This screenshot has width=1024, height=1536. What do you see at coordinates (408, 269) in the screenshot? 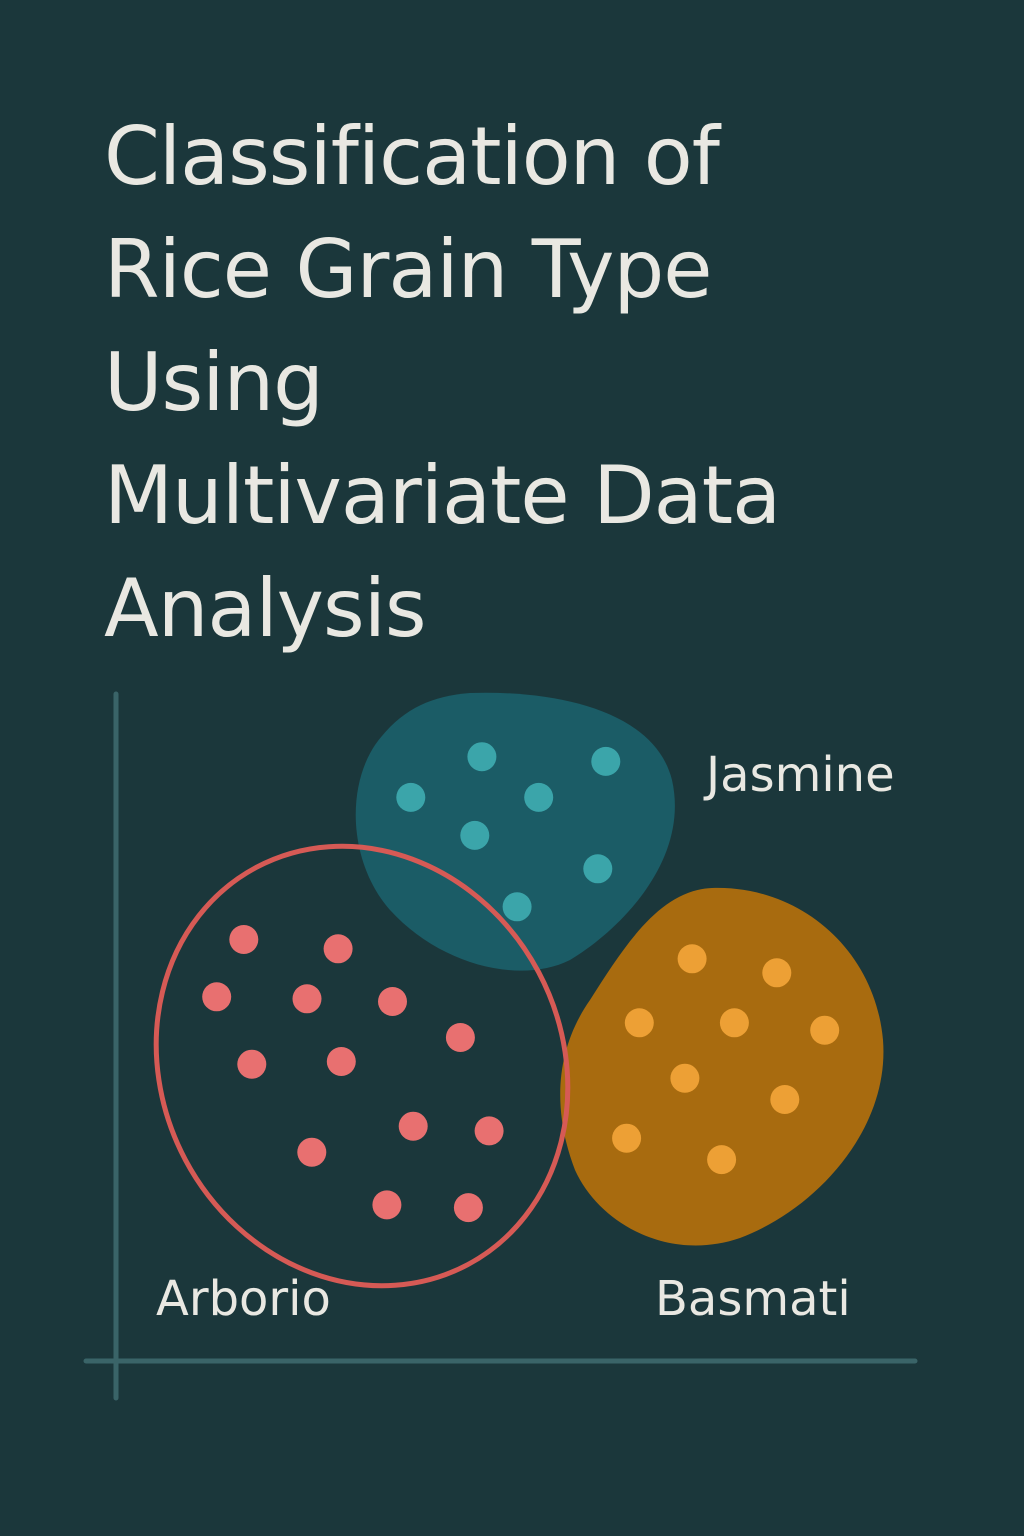
I see `title-line: Rice Grain Type` at bounding box center [408, 269].